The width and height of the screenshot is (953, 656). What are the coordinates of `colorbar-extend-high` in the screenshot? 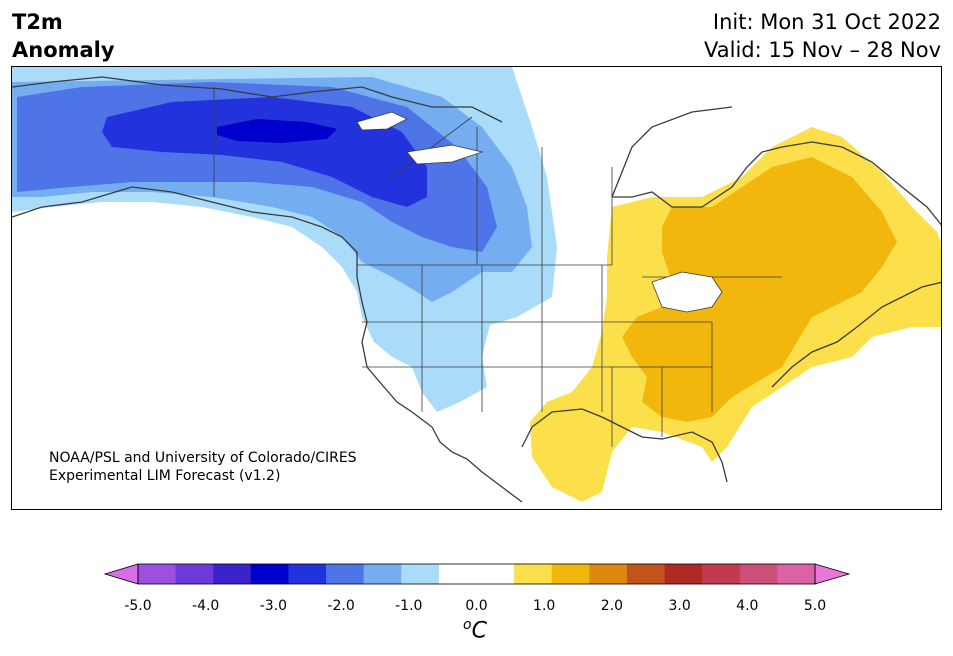 It's located at (832, 574).